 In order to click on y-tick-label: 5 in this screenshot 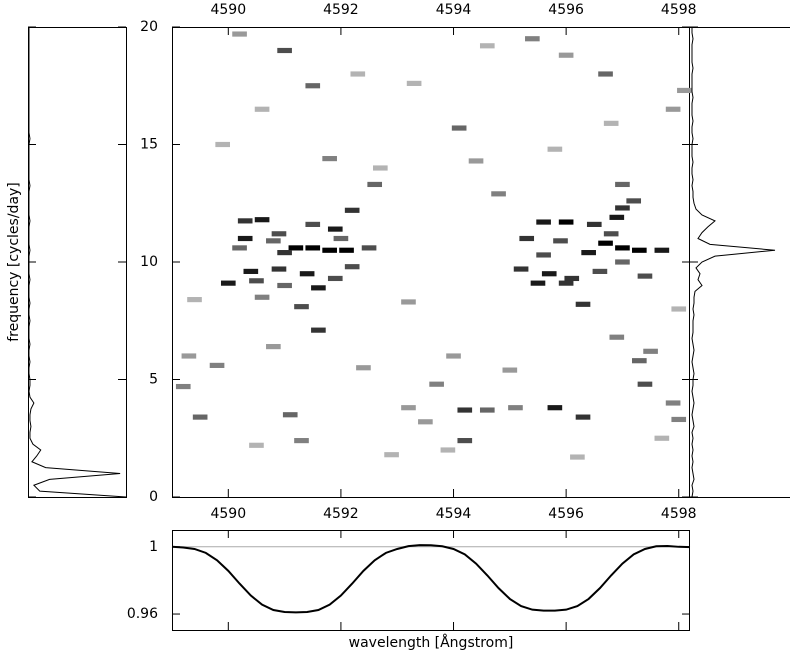, I will do `click(153, 380)`.